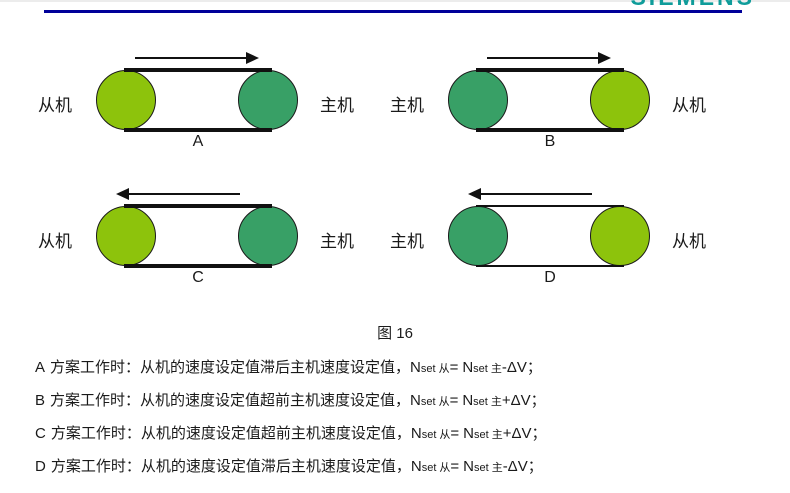  I want to click on description-line-c: C 方案工作时：从机的速度设定值超前主机速度设定值，Nset 从= Nset 主+ΔV；, so click(290, 432).